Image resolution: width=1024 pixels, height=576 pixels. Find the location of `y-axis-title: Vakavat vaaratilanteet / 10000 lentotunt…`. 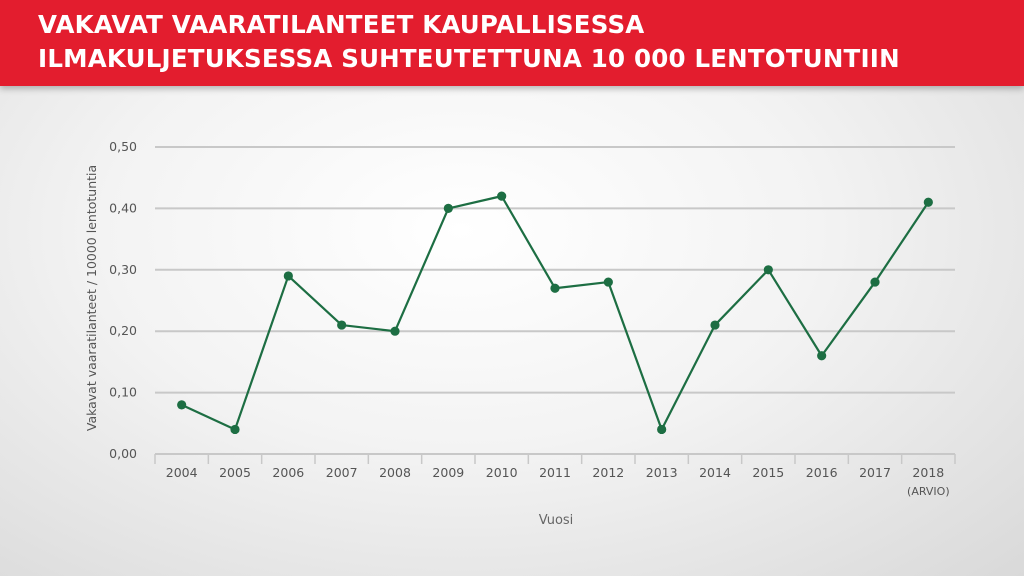

y-axis-title: Vakavat vaaratilanteet / 10000 lentotunt… is located at coordinates (91, 298).